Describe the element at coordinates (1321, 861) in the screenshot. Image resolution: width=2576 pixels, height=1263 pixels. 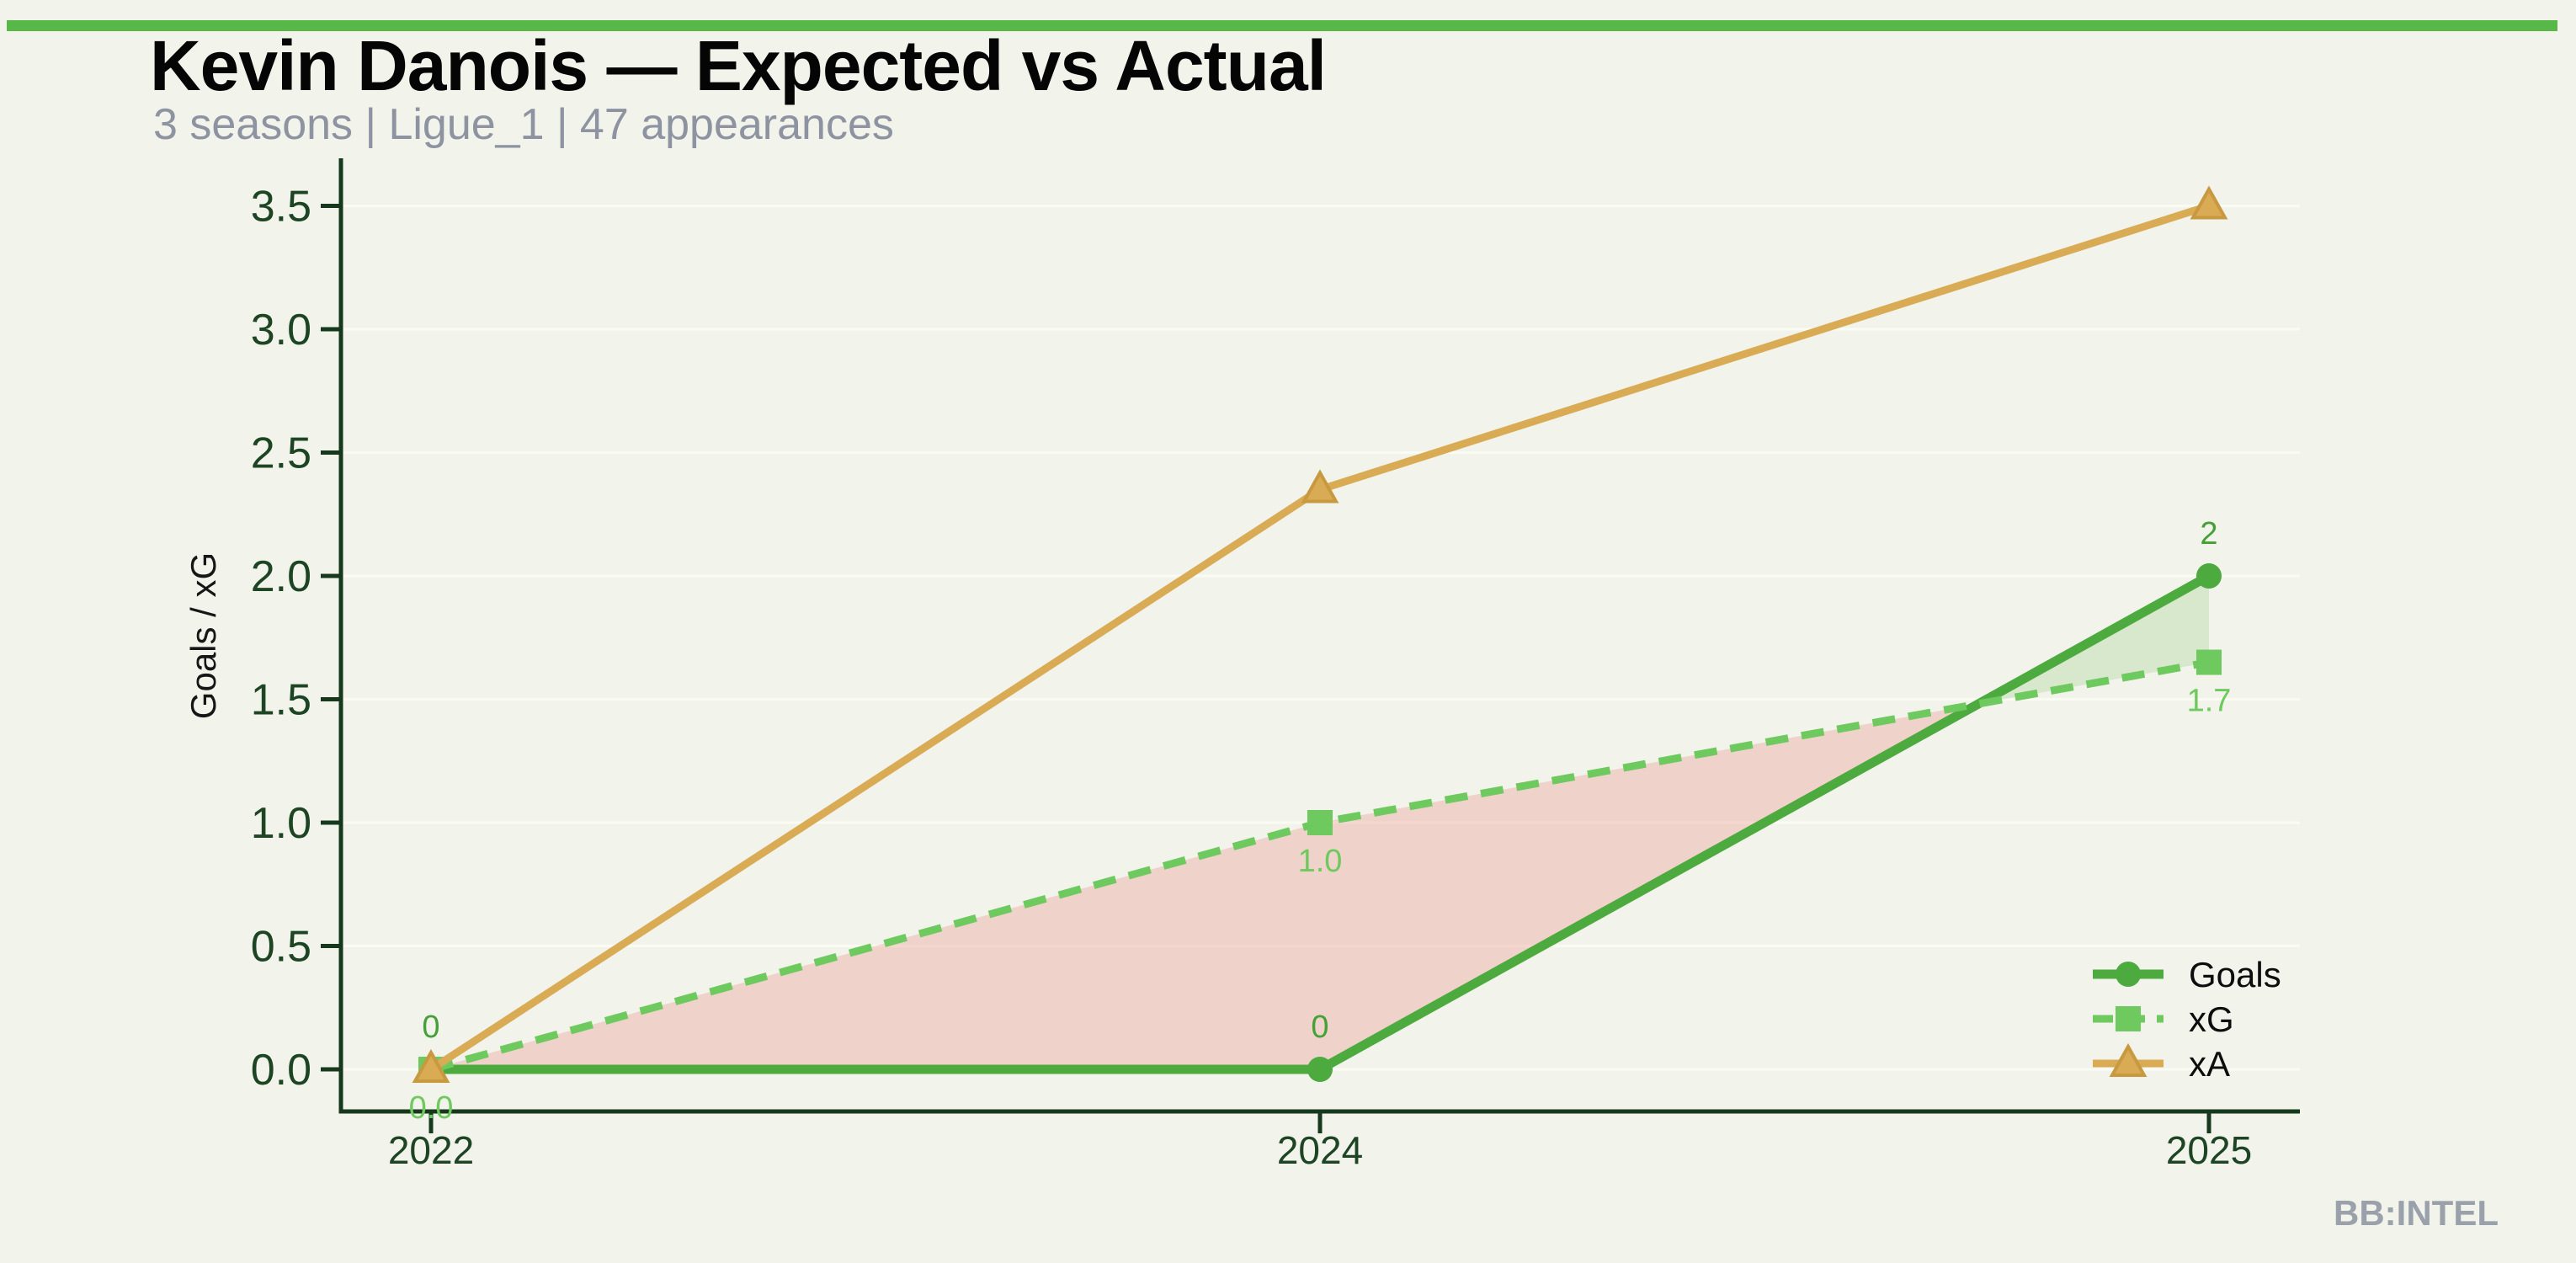
I see `data-point-label: 1.0` at that location.